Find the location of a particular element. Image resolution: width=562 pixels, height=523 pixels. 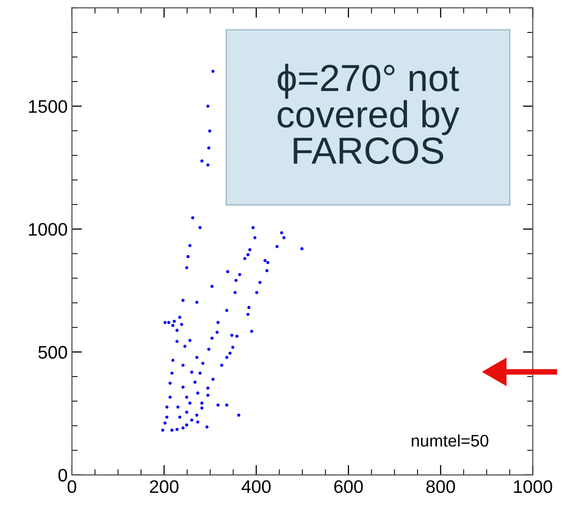

x-tick-label: 800 is located at coordinates (440, 487).